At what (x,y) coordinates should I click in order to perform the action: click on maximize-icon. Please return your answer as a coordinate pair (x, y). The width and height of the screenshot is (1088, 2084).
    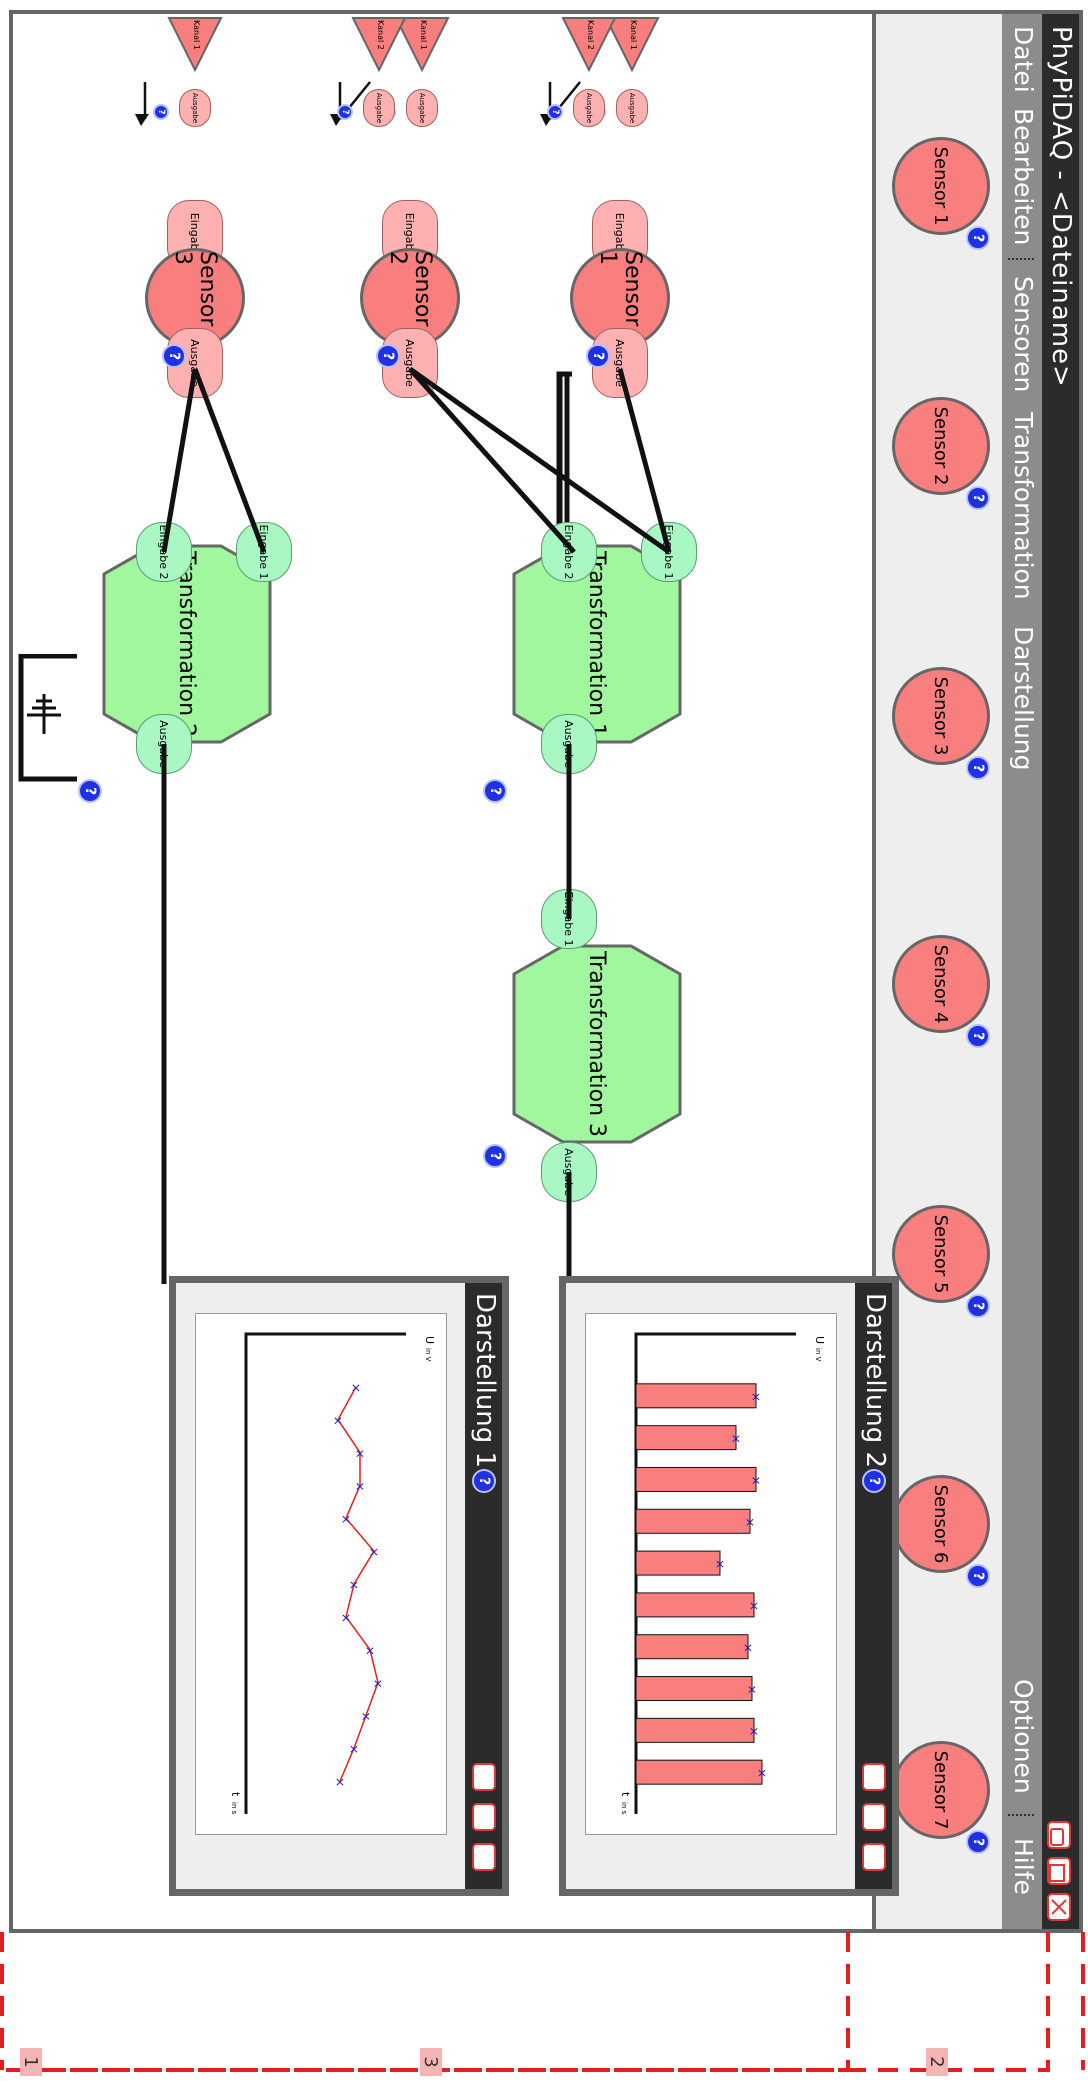
    Looking at the image, I should click on (1057, 1873).